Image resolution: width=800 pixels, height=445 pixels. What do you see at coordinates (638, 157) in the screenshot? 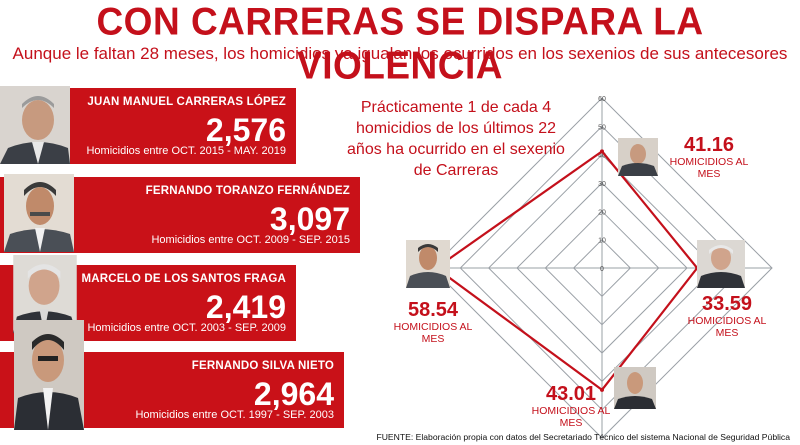
I see `thumb-carreras` at bounding box center [638, 157].